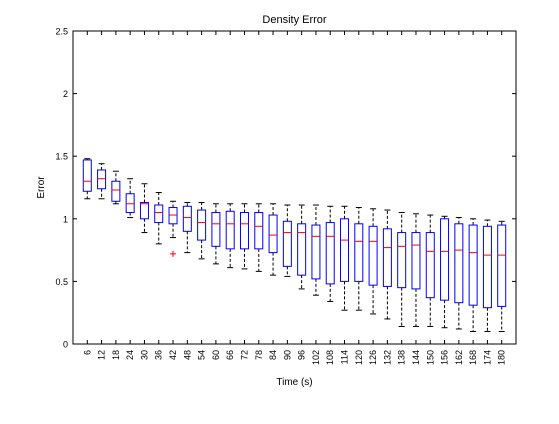  I want to click on x-tick-label: 18, so click(116, 355).